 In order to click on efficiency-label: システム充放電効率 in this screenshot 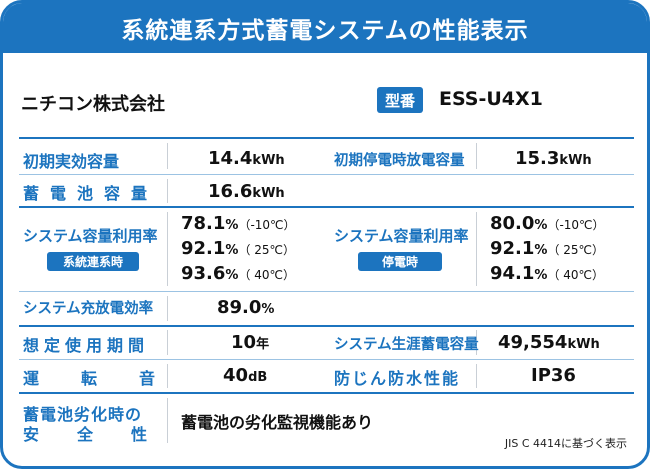, I will do `click(88, 309)`.